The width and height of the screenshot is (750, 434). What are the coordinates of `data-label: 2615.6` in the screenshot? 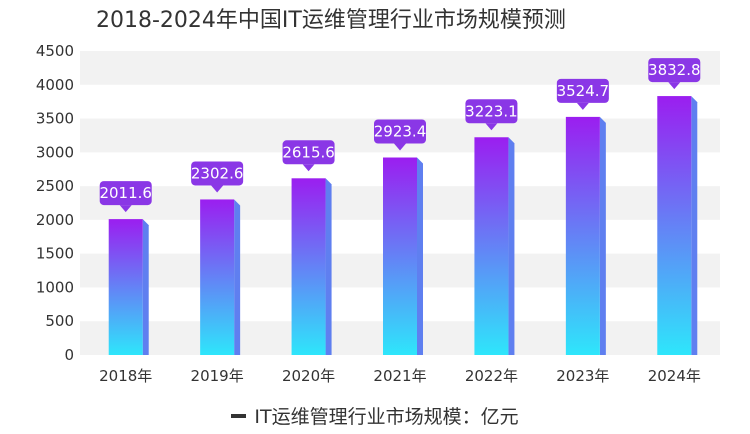 It's located at (308, 152).